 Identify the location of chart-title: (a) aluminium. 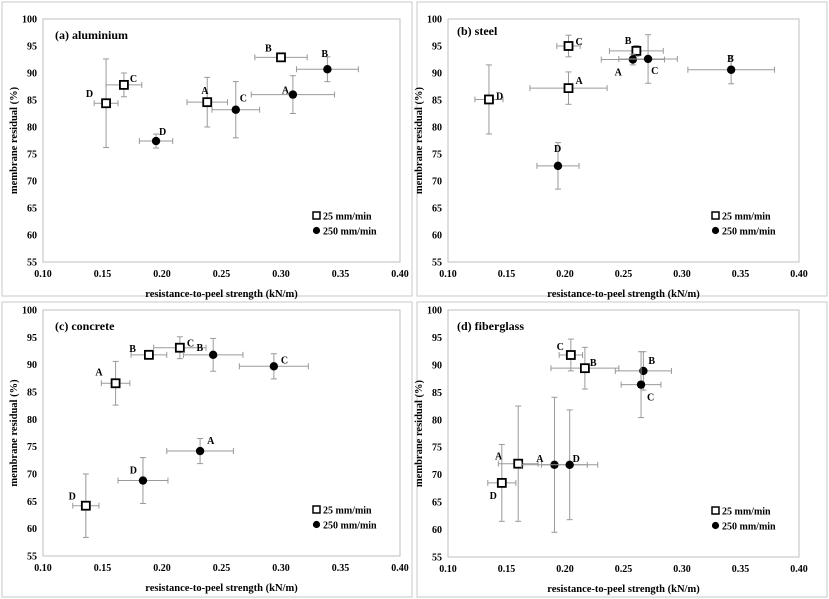
(91, 35).